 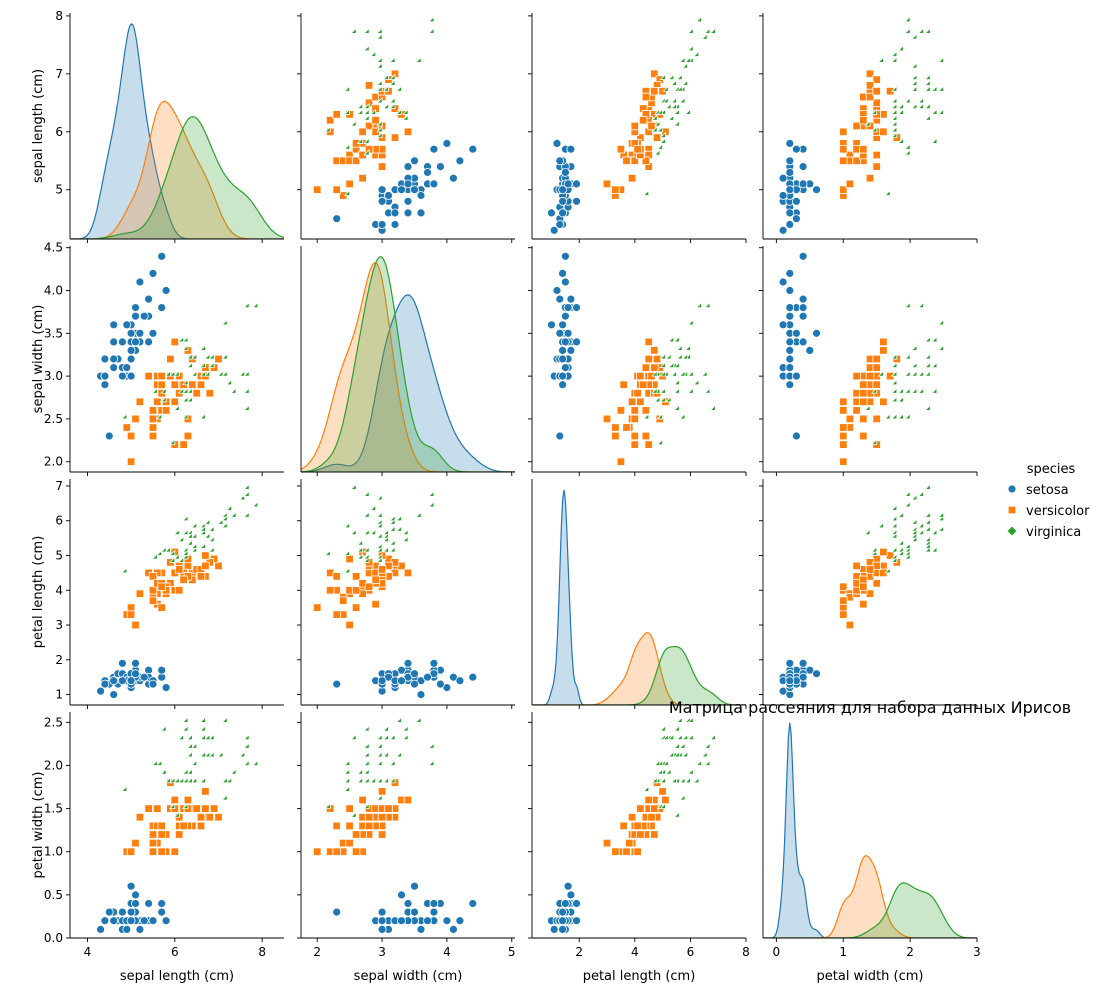 What do you see at coordinates (177, 358) in the screenshot?
I see `panel-1-0-plot` at bounding box center [177, 358].